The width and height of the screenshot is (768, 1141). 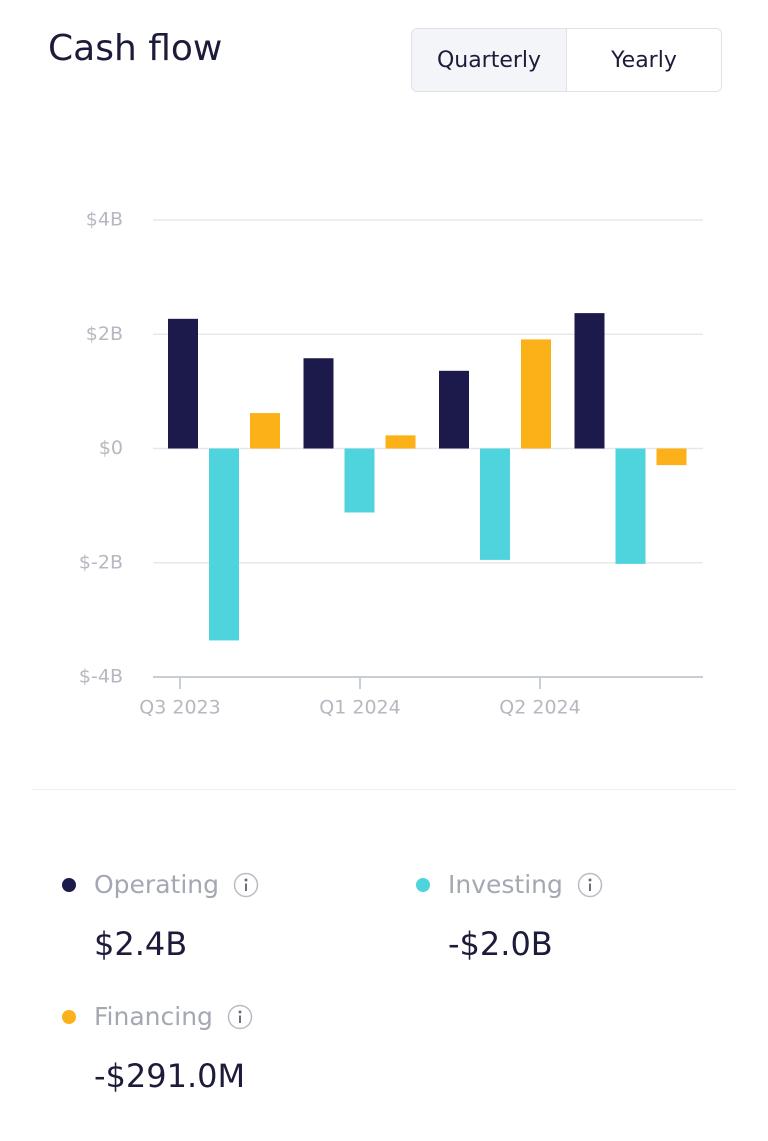 I want to click on x-tick-label: Q2 2024, so click(x=539, y=708).